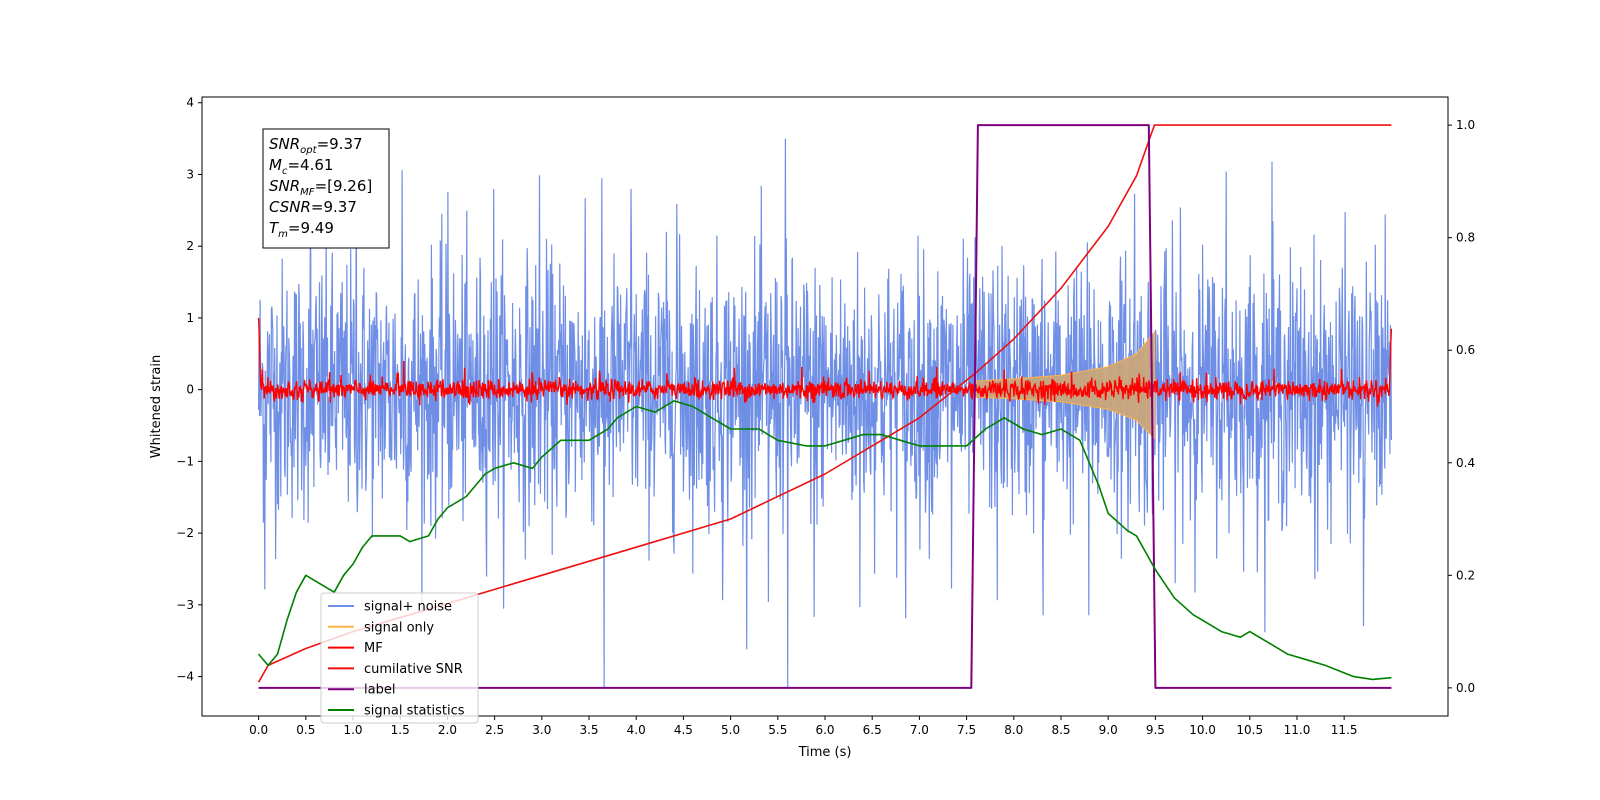  Describe the element at coordinates (414, 711) in the screenshot. I see `legend-entry: signal statistics` at that location.